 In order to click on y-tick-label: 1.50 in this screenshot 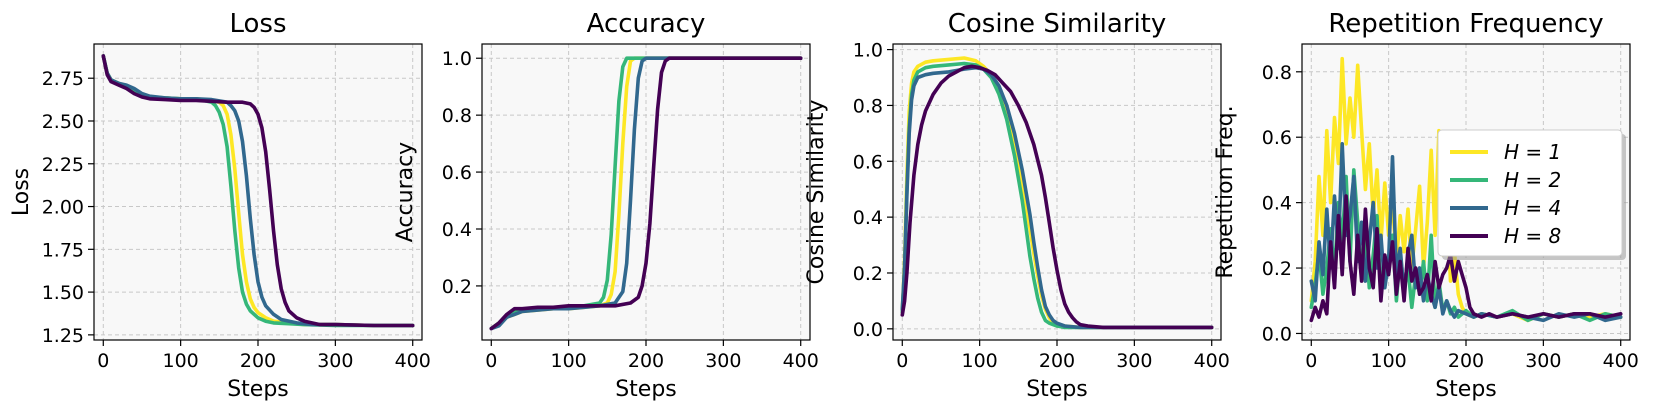, I will do `click(63, 293)`.